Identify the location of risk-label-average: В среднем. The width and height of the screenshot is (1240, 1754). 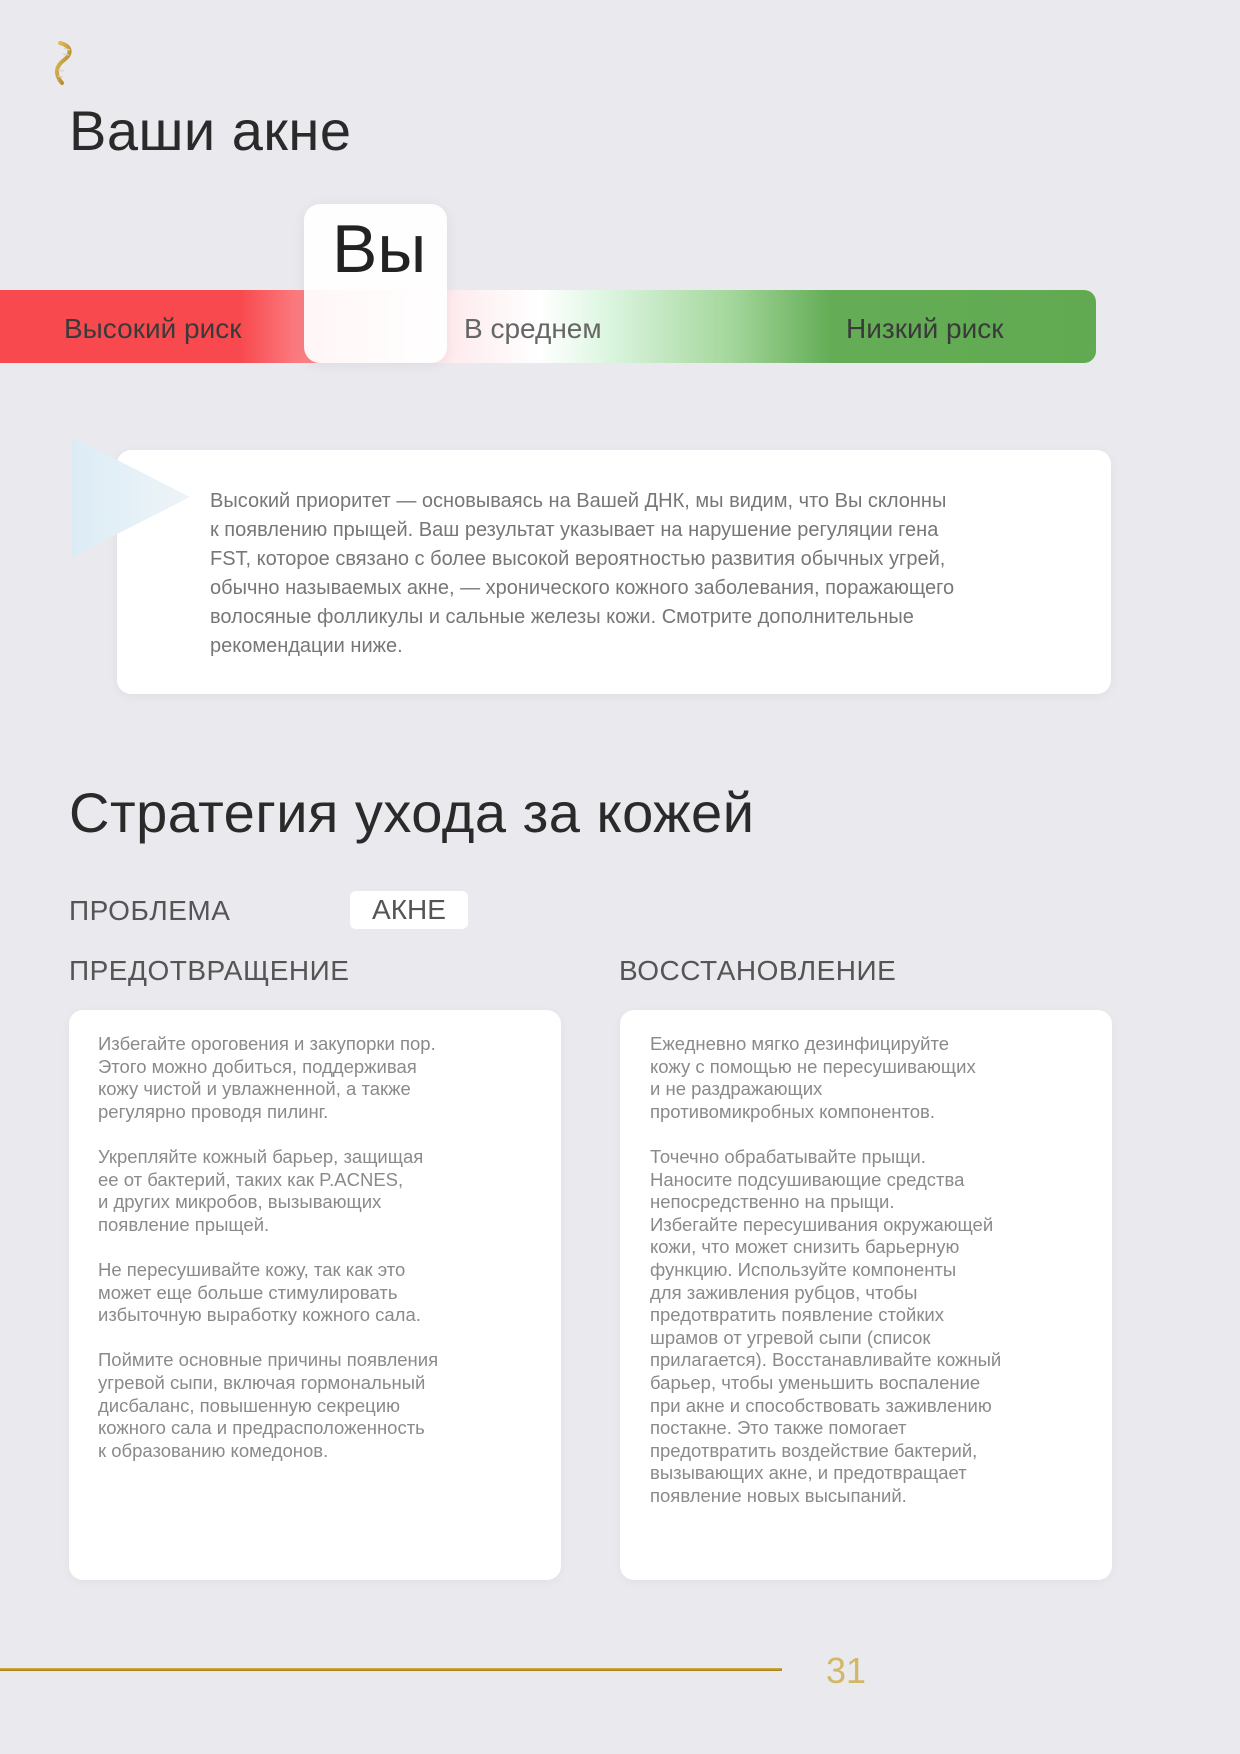
(533, 328).